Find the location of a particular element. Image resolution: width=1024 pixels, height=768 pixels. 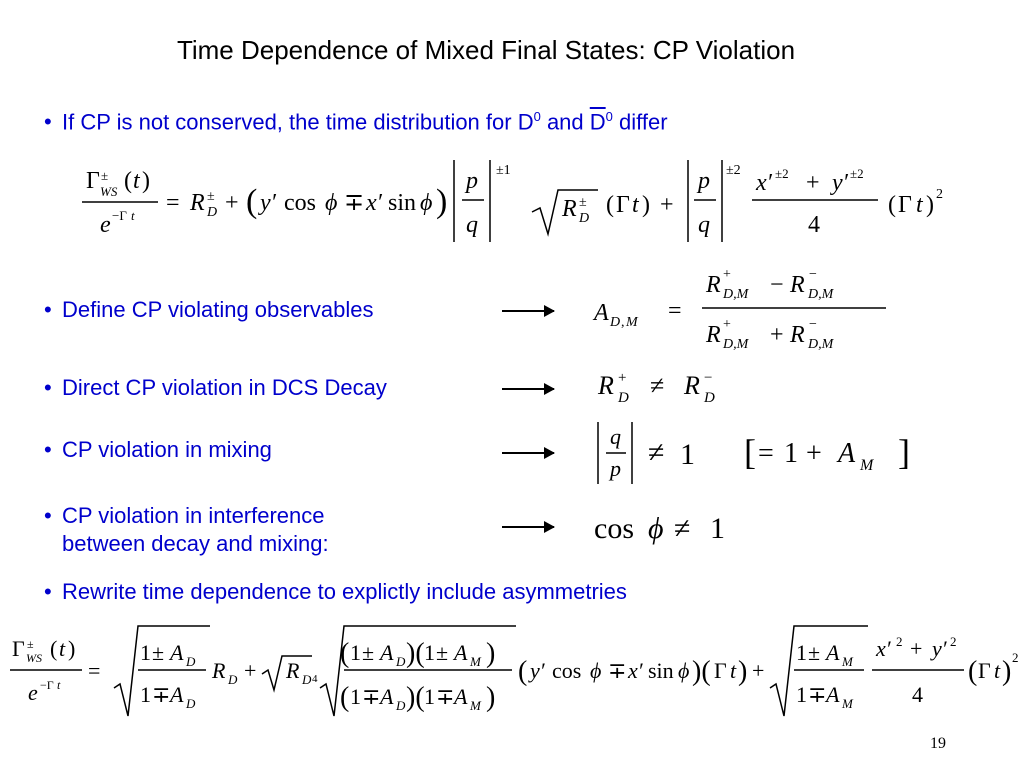

svg-text: 2 is located at coordinates (899, 641).